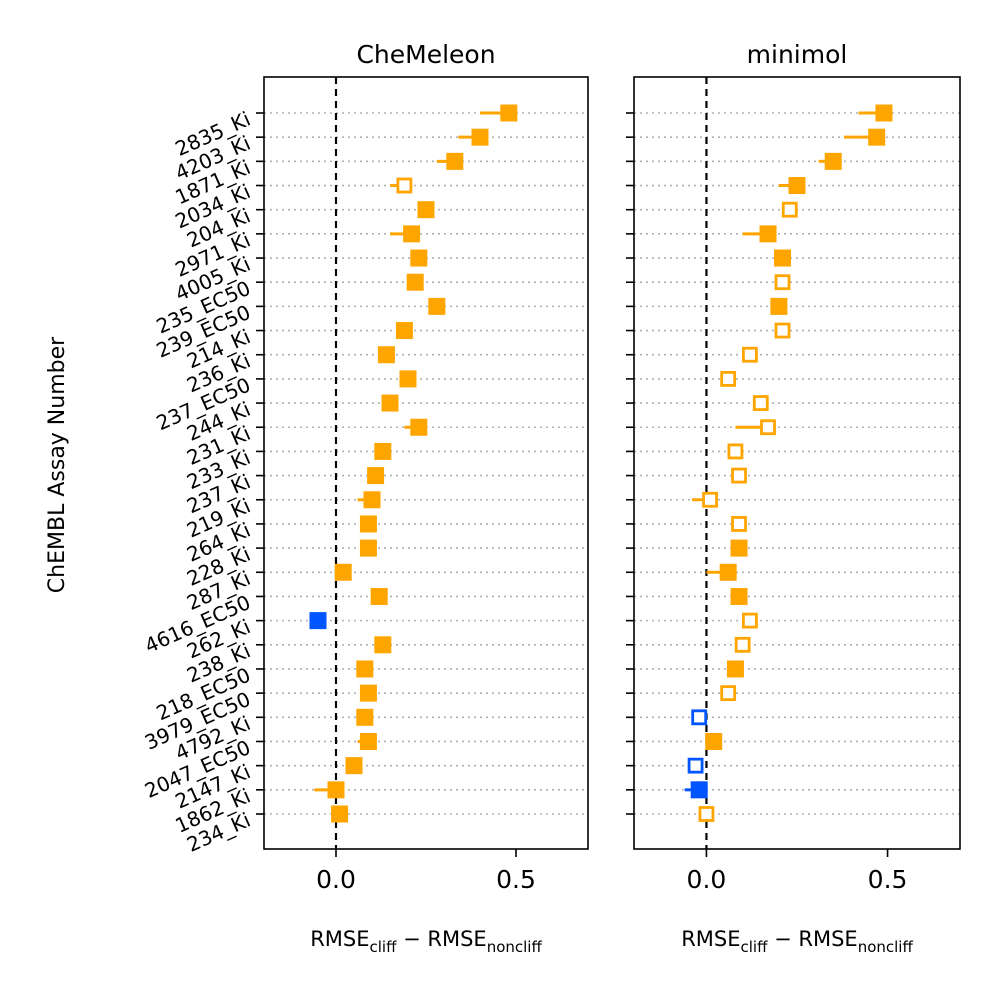 The height and width of the screenshot is (997, 997). Describe the element at coordinates (425, 54) in the screenshot. I see `panel-title: CheMeleon` at that location.